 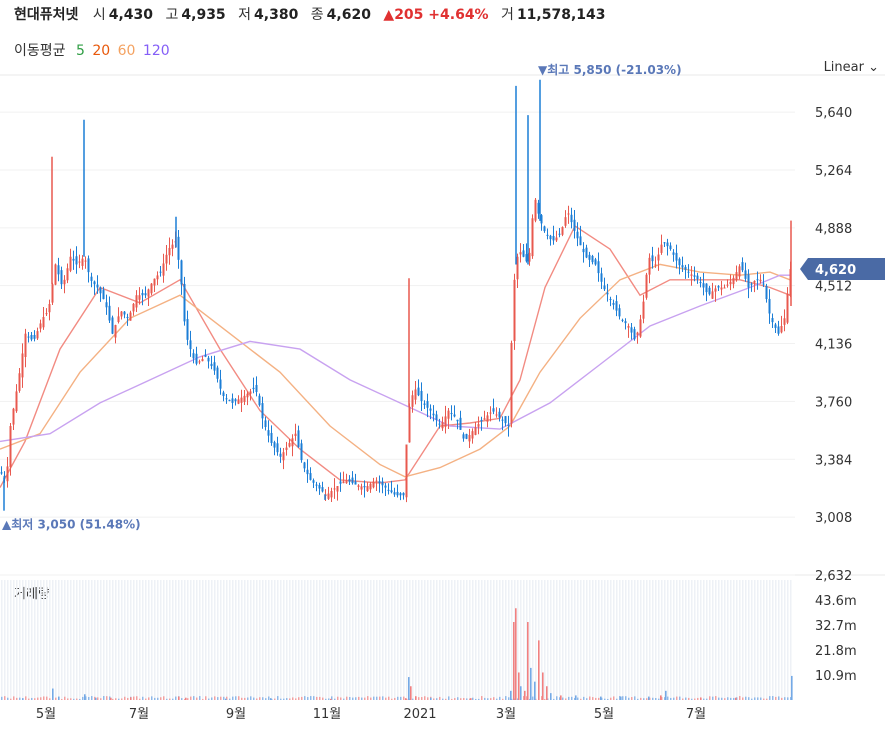 What do you see at coordinates (610, 69) in the screenshot?
I see `max-price-annotation: ▼최고 5,850 (-21.03%)` at bounding box center [610, 69].